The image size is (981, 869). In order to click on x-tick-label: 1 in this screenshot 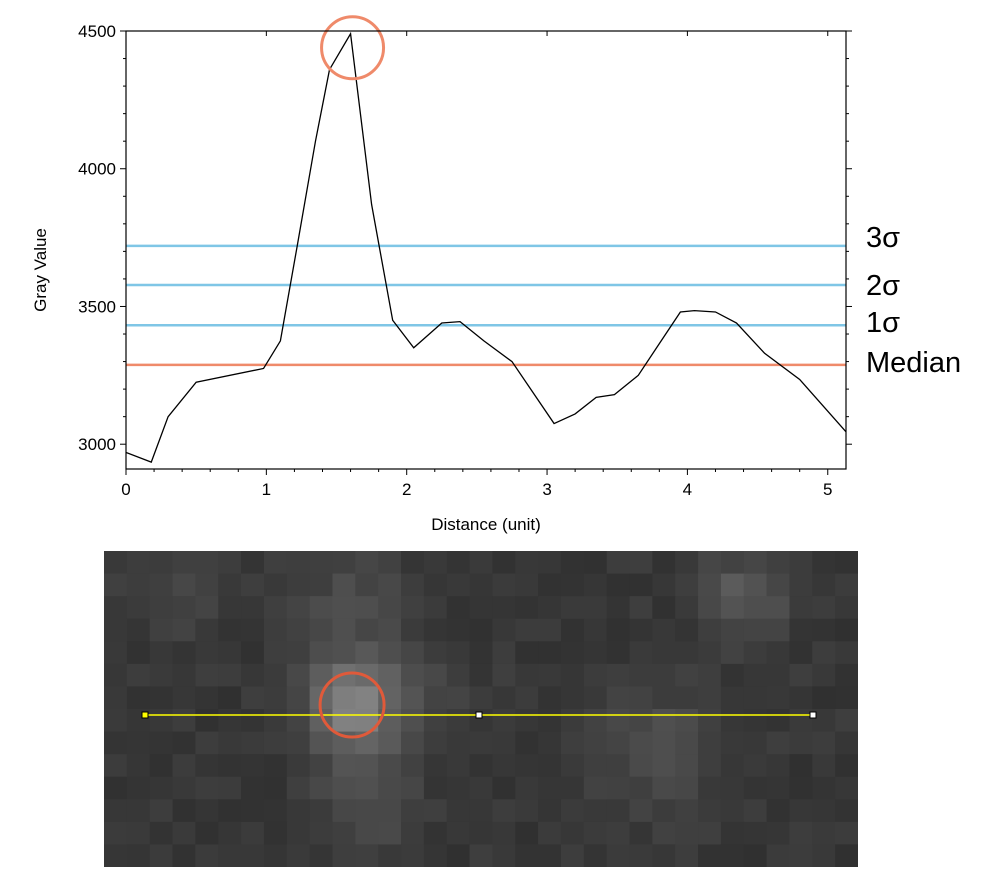, I will do `click(266, 489)`.